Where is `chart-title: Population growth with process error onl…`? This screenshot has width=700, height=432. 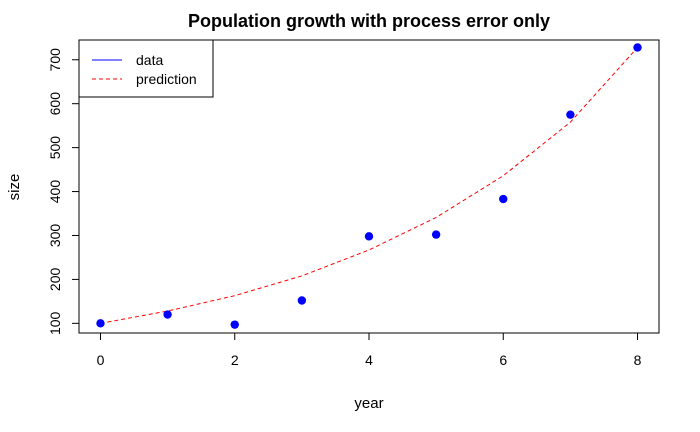 chart-title: Population growth with process error onl… is located at coordinates (369, 21).